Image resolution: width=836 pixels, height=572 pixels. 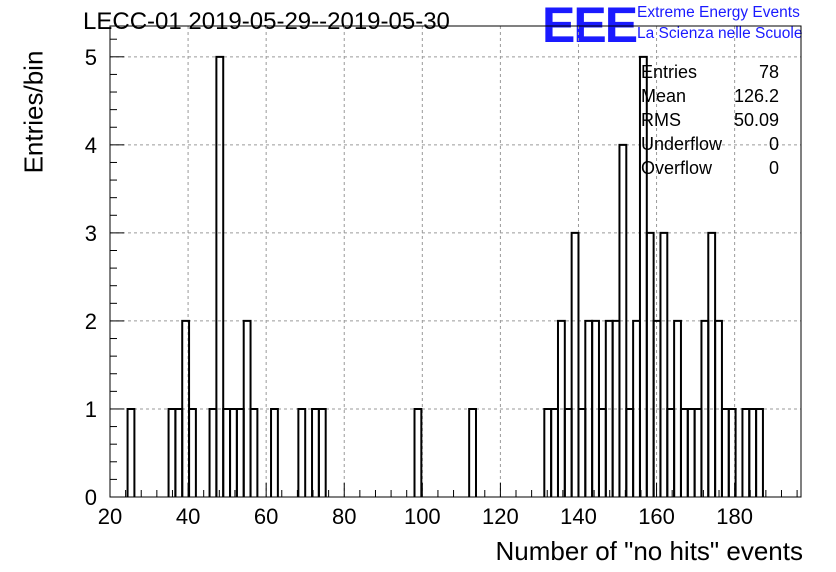 I want to click on x-tick-label: 140, so click(x=578, y=516).